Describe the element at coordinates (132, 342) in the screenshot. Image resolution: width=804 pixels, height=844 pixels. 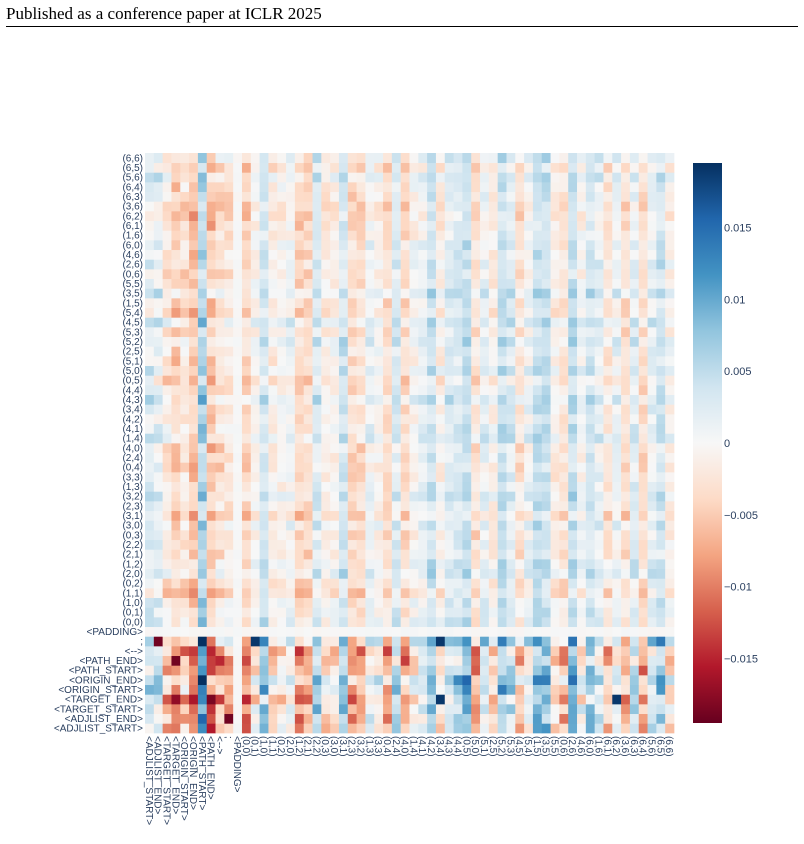
I see `y-tick-label: (5,2)` at that location.